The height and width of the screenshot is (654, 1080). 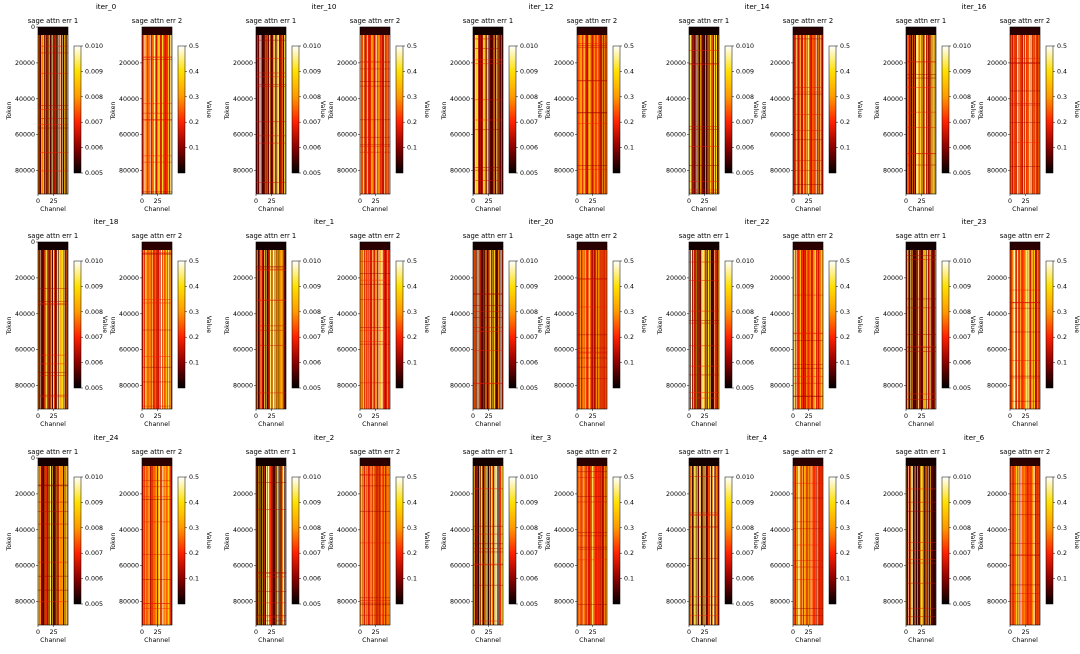 I want to click on colorbar-label: Value, so click(x=972, y=109).